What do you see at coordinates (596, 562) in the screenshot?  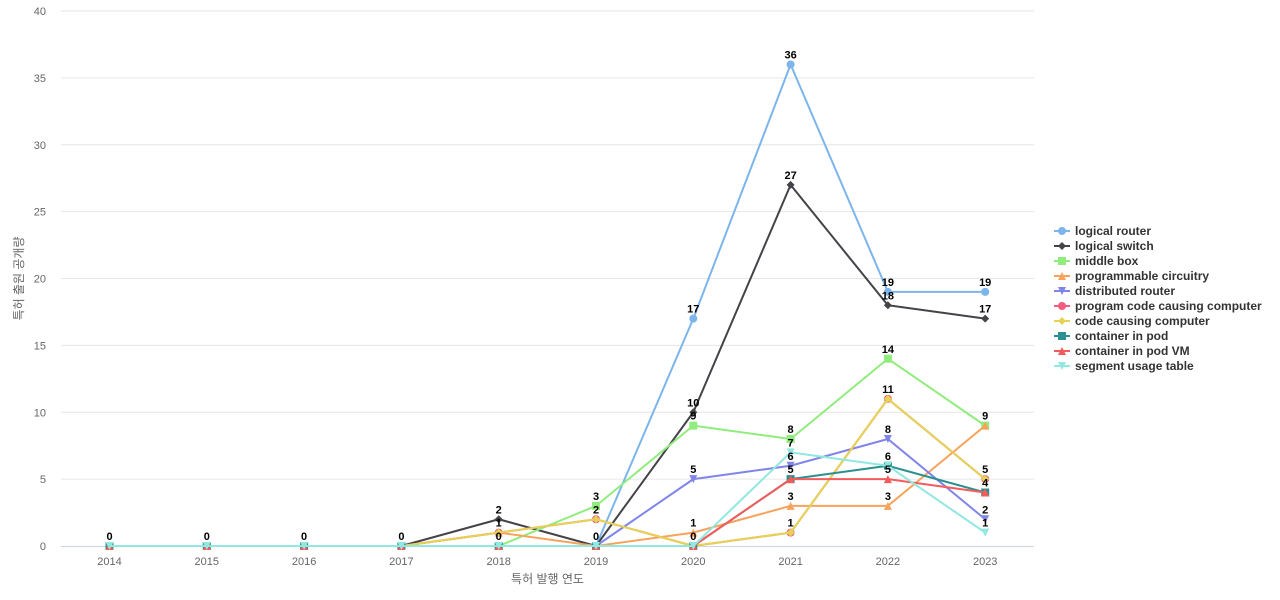 I see `x-tick-label: 2019` at bounding box center [596, 562].